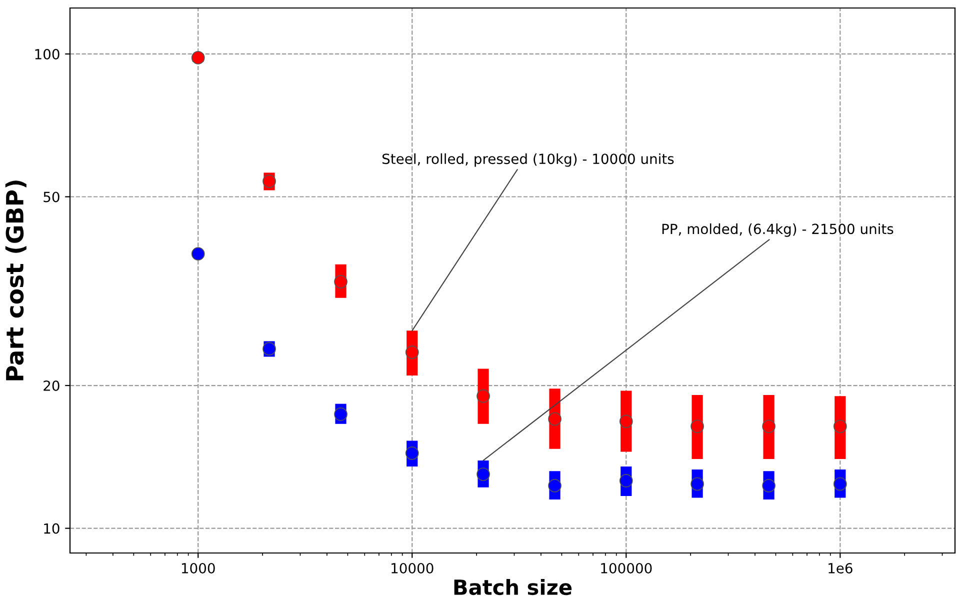 This screenshot has height=605, width=957. What do you see at coordinates (52, 385) in the screenshot?
I see `y-tick-label: 20` at bounding box center [52, 385].